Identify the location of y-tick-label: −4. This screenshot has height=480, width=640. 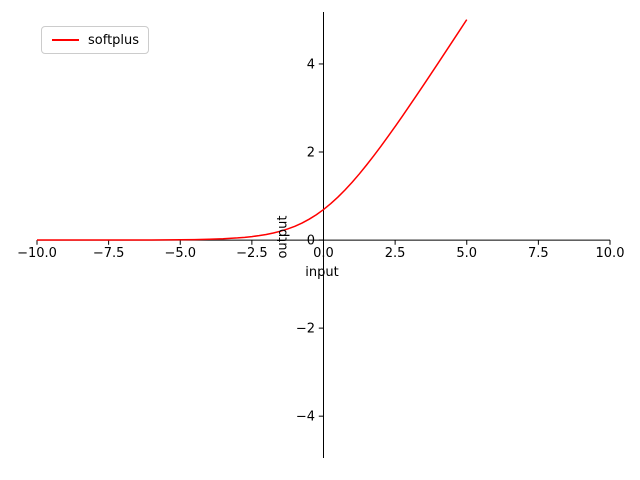
(305, 417).